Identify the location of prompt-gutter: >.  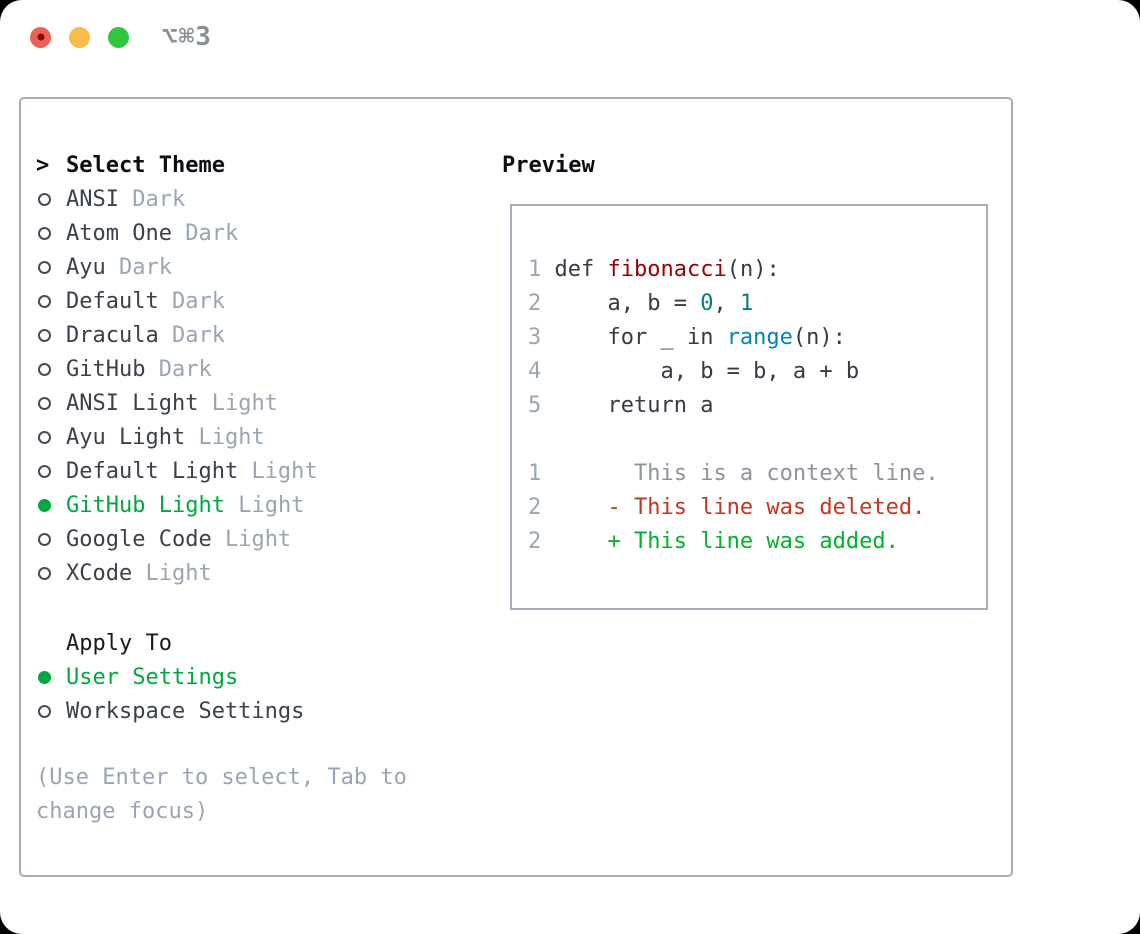
(51, 165).